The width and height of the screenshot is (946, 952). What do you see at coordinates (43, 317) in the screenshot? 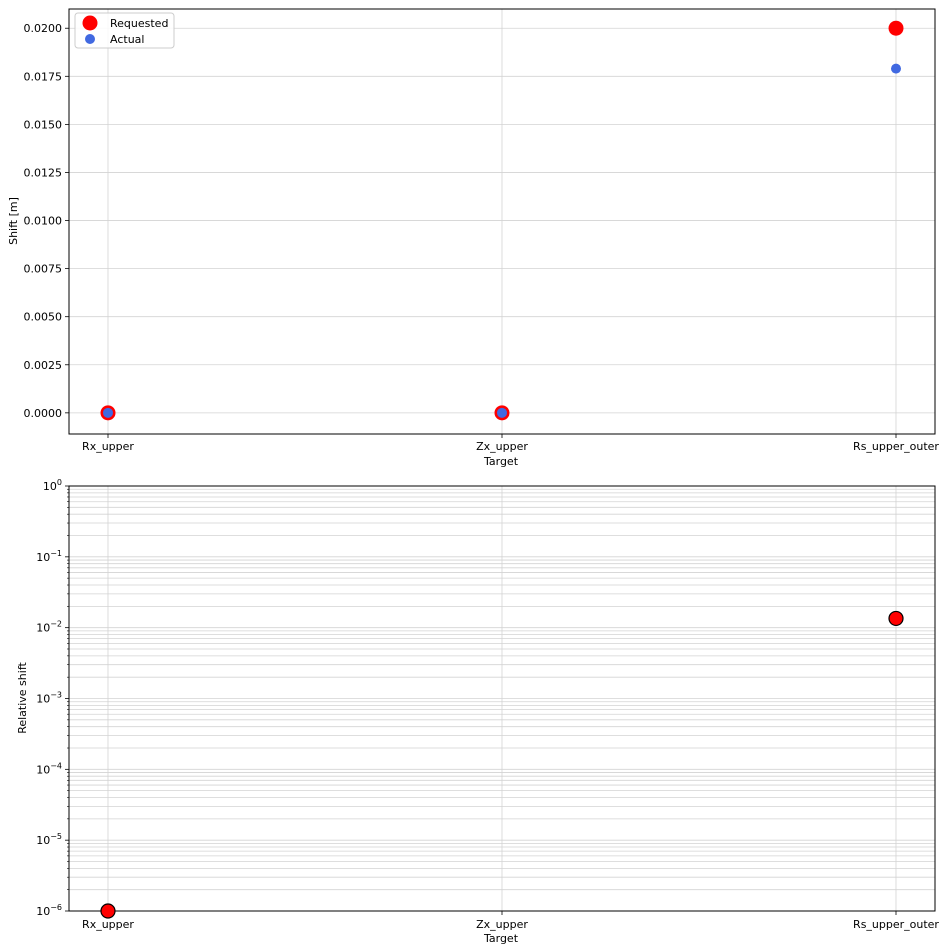
I see `y-tick-label: 0.0050` at bounding box center [43, 317].